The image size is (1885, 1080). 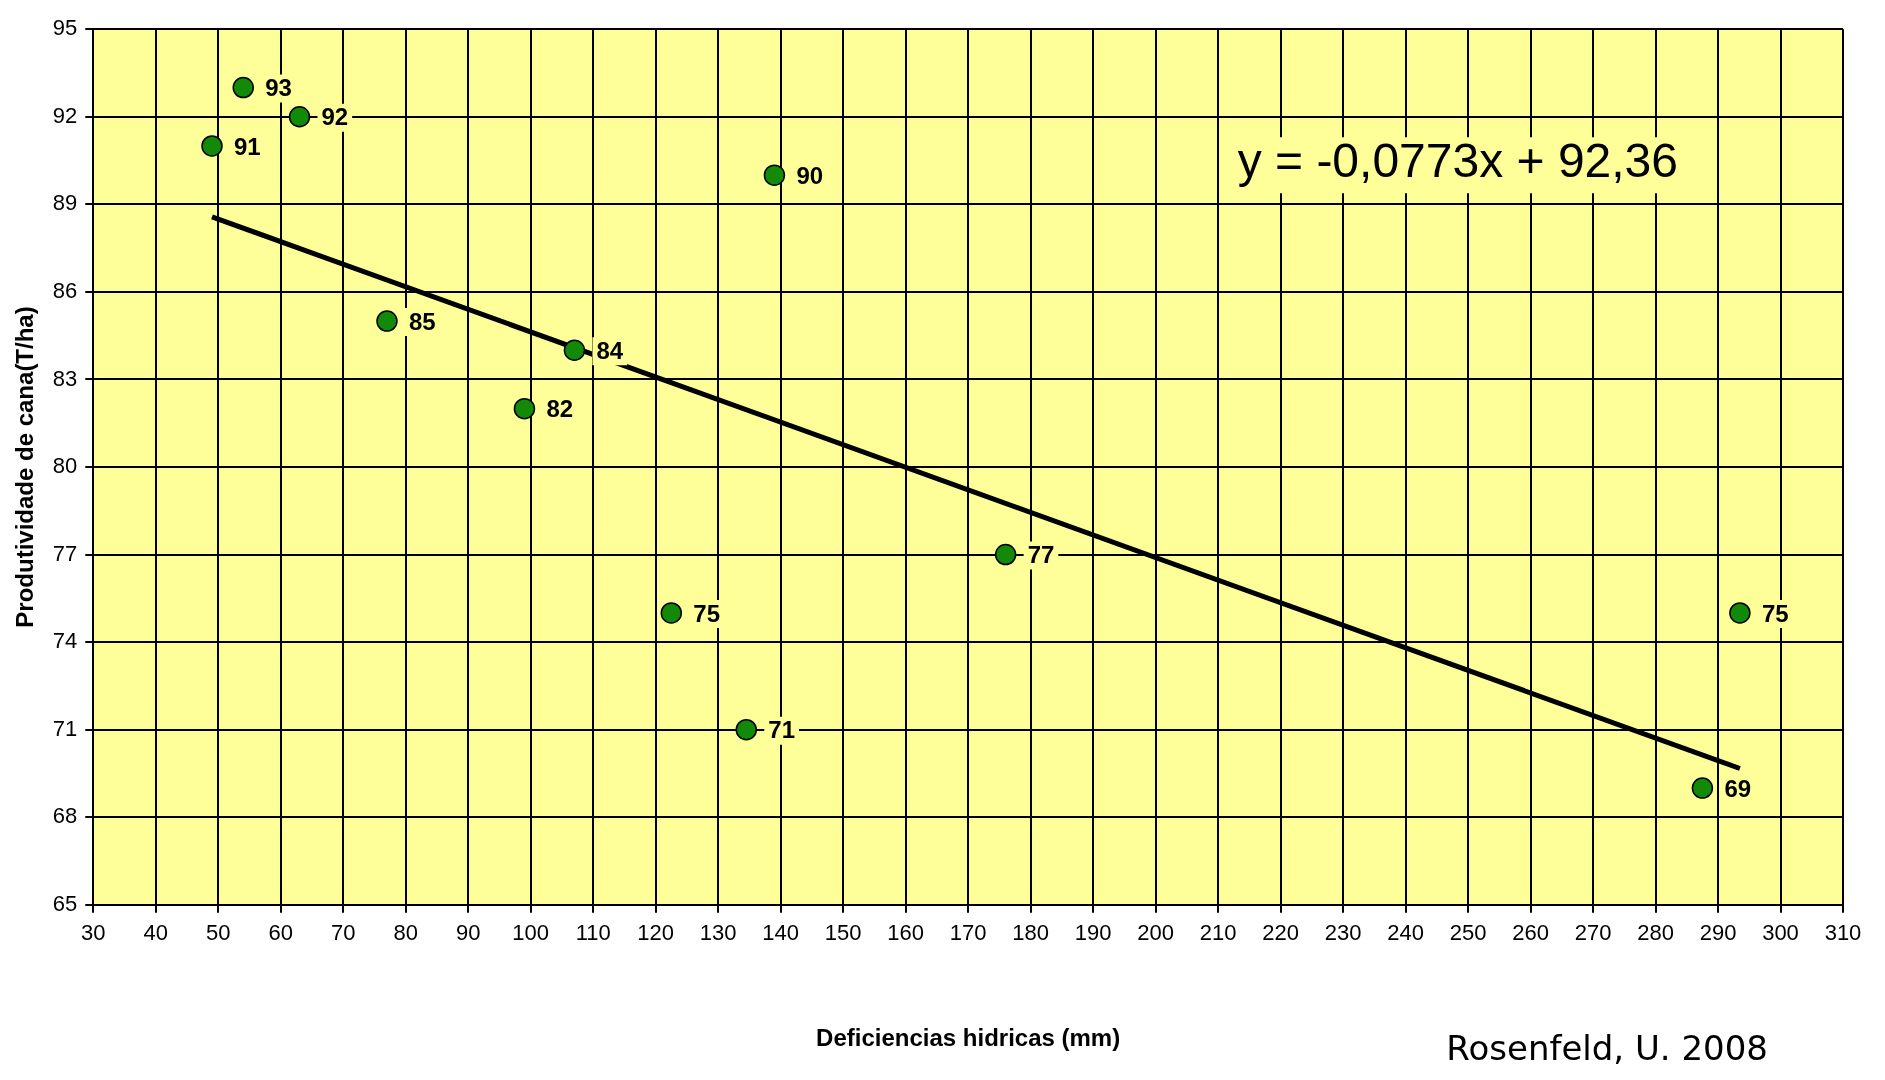 What do you see at coordinates (593, 933) in the screenshot?
I see `x-tick-label: 110` at bounding box center [593, 933].